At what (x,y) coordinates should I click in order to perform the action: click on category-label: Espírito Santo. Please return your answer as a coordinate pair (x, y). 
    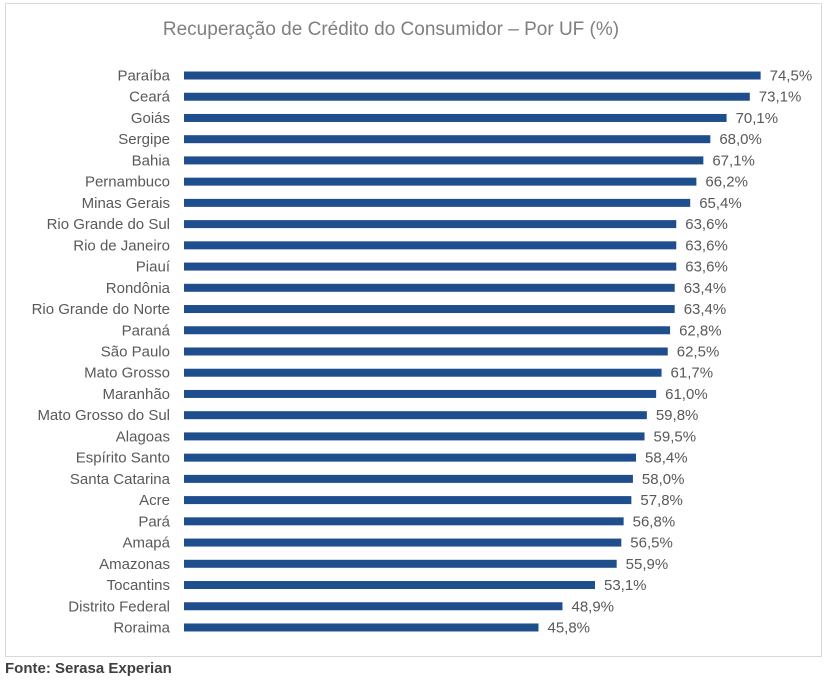
    Looking at the image, I should click on (123, 458).